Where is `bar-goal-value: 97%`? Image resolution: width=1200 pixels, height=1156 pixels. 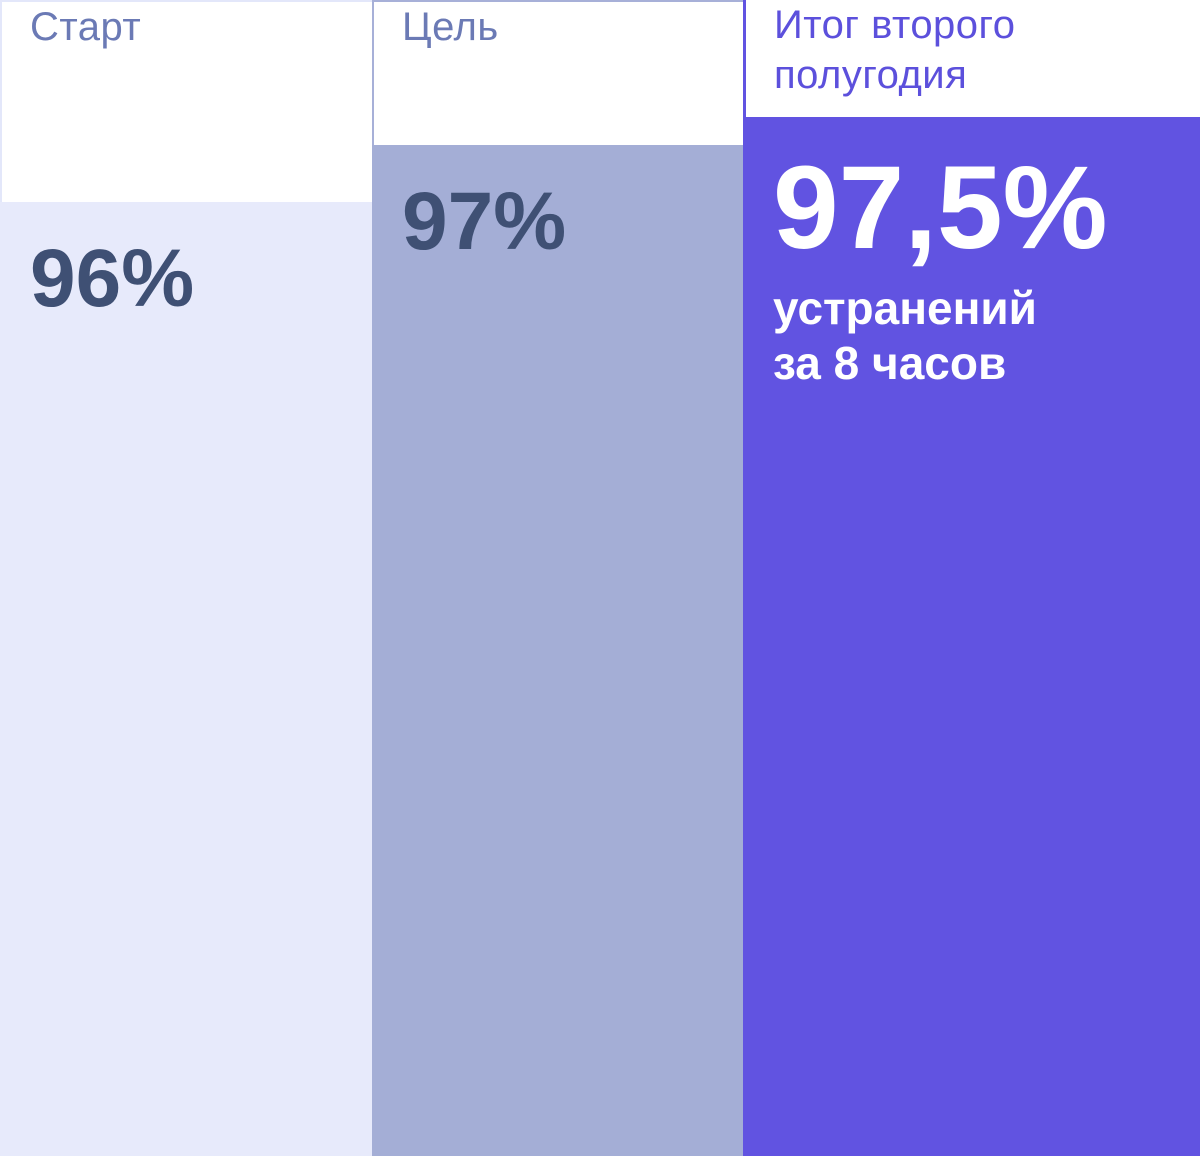
bar-goal-value: 97% is located at coordinates (484, 221).